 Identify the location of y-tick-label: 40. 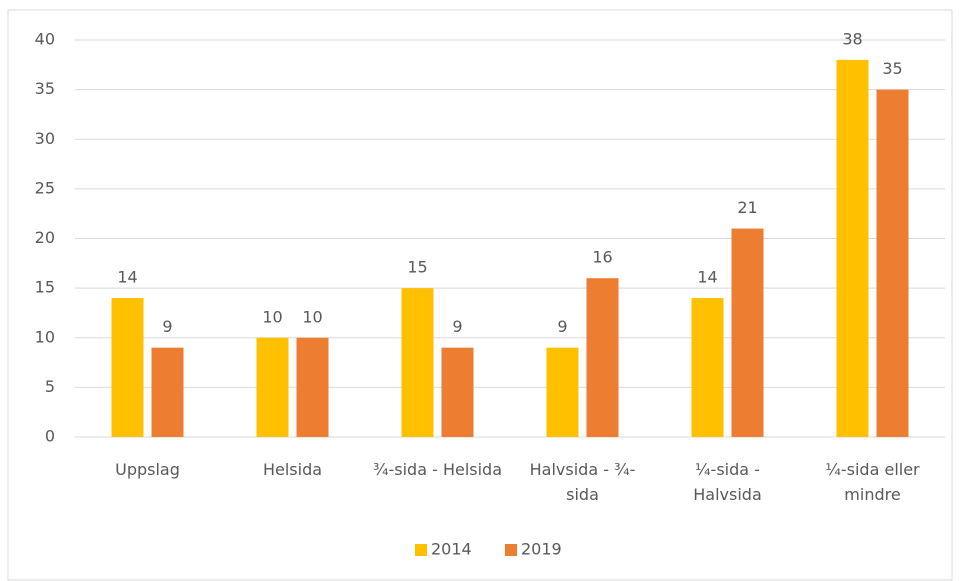
(45, 39).